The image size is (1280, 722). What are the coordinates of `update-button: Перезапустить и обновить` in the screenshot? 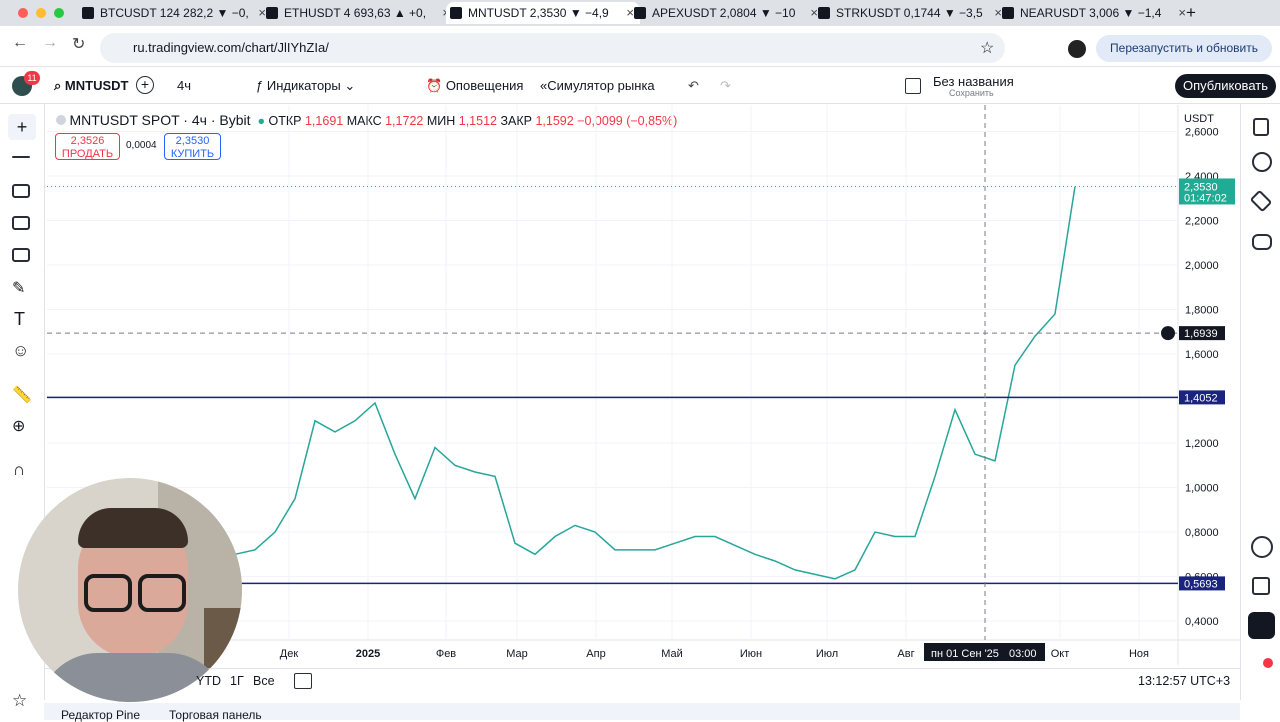 It's located at (1184, 48).